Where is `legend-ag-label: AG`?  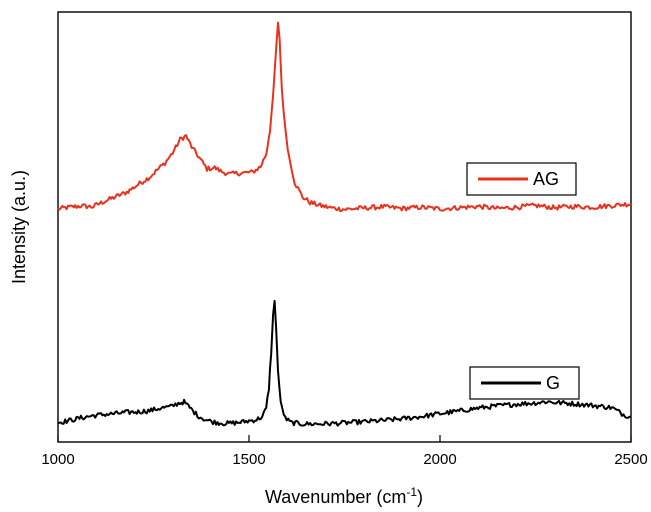
legend-ag-label: AG is located at coordinates (546, 179).